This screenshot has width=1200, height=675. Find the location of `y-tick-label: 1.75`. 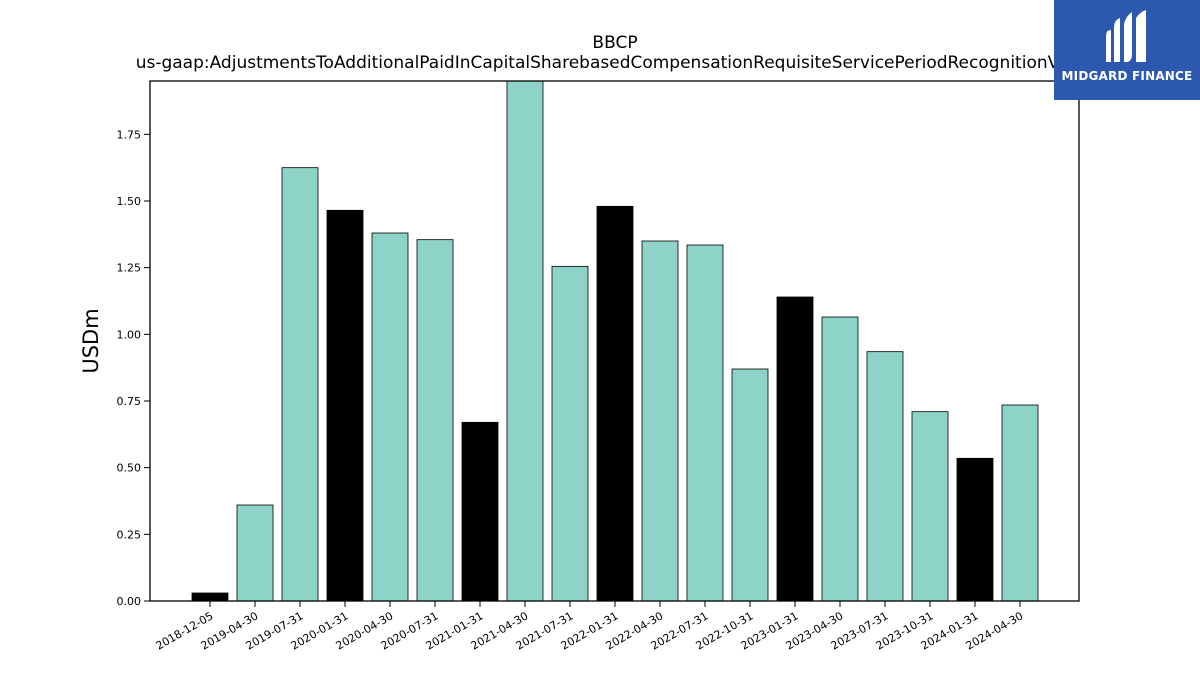

y-tick-label: 1.75 is located at coordinates (129, 134).